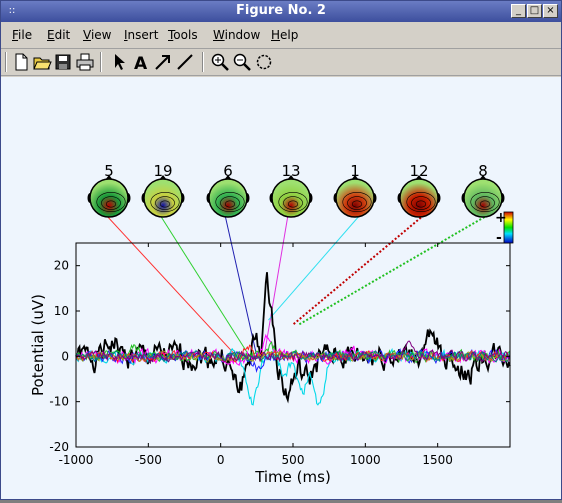 This screenshot has height=503, width=562. I want to click on x-axis-label: Time (ms), so click(292, 477).